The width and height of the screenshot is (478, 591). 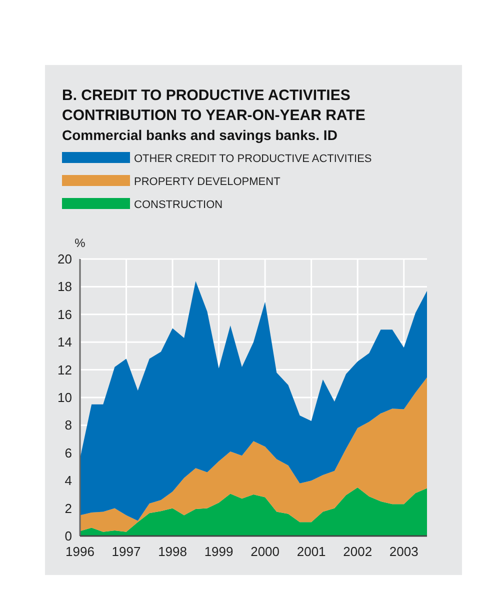 I want to click on y-tick-label: 2, so click(x=68, y=508).